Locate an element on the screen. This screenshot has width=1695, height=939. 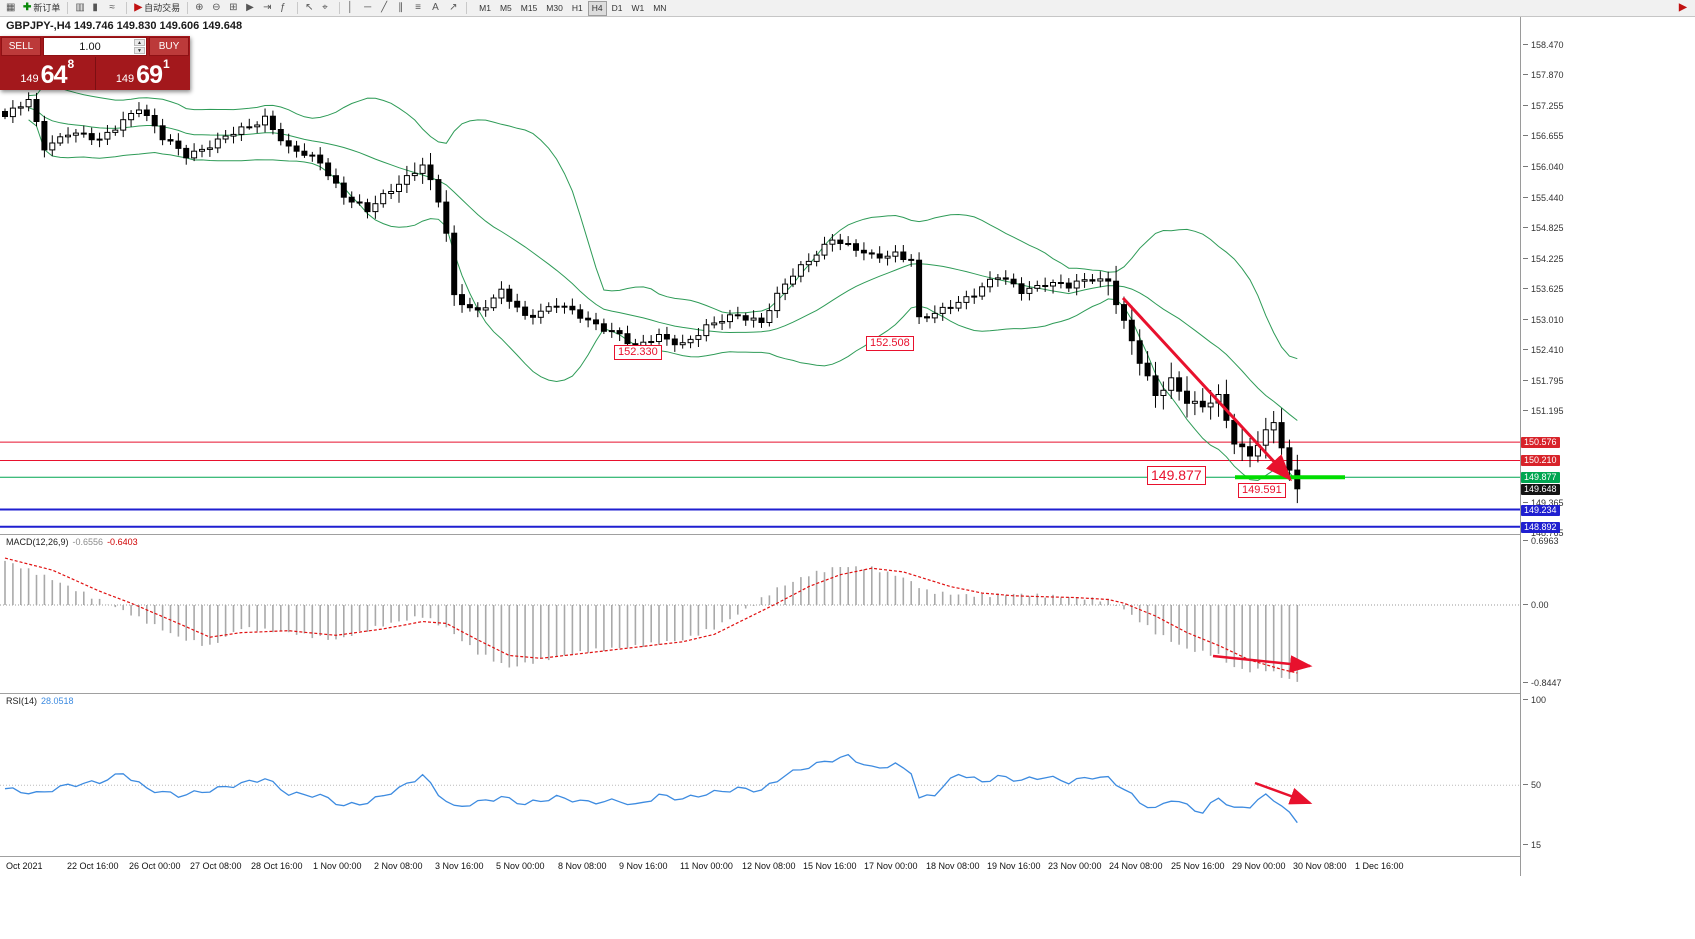
buy-price-button: 149 69 1 is located at coordinates (143, 73).